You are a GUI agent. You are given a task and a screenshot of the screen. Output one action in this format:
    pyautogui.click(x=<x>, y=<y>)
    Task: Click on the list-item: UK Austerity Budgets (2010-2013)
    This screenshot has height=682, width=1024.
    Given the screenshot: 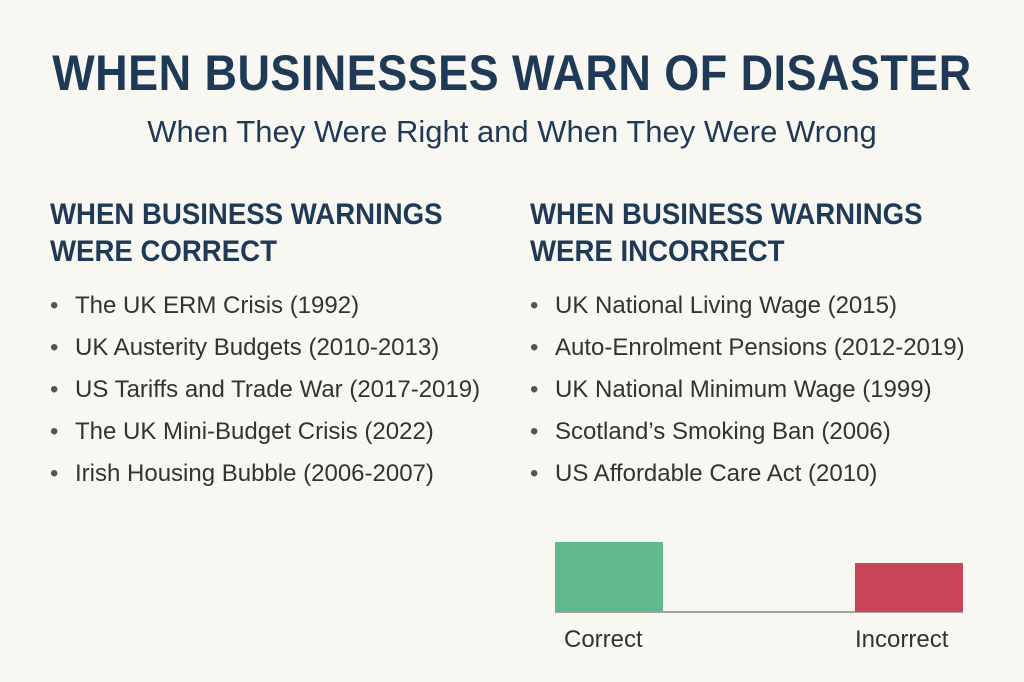 What is the action you would take?
    pyautogui.click(x=280, y=348)
    